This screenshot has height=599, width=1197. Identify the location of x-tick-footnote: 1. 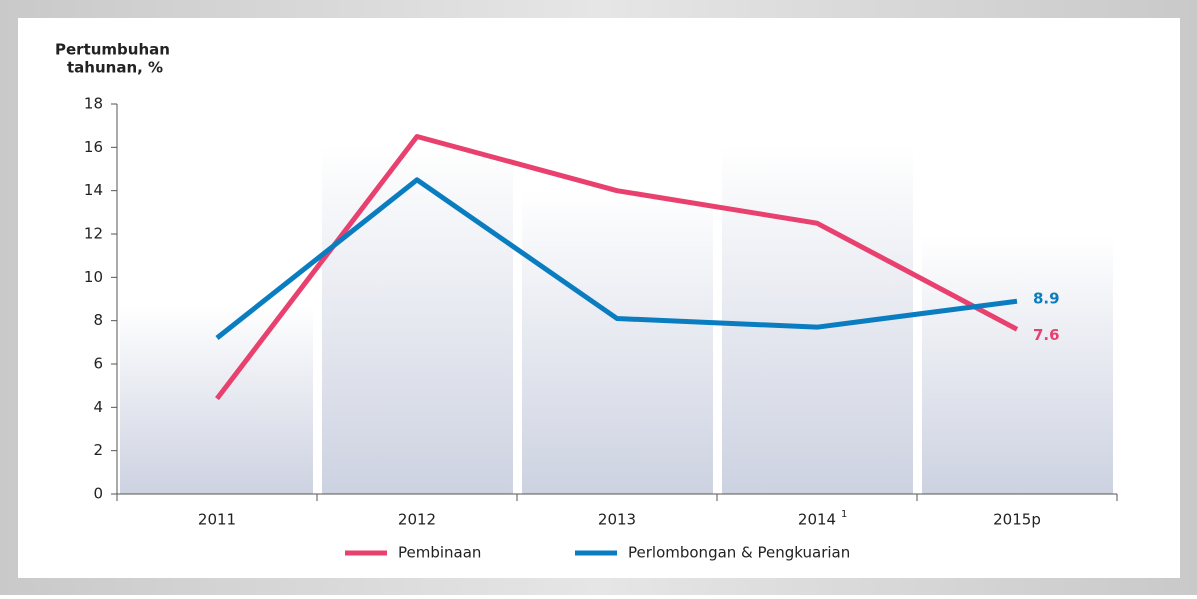
(844, 514).